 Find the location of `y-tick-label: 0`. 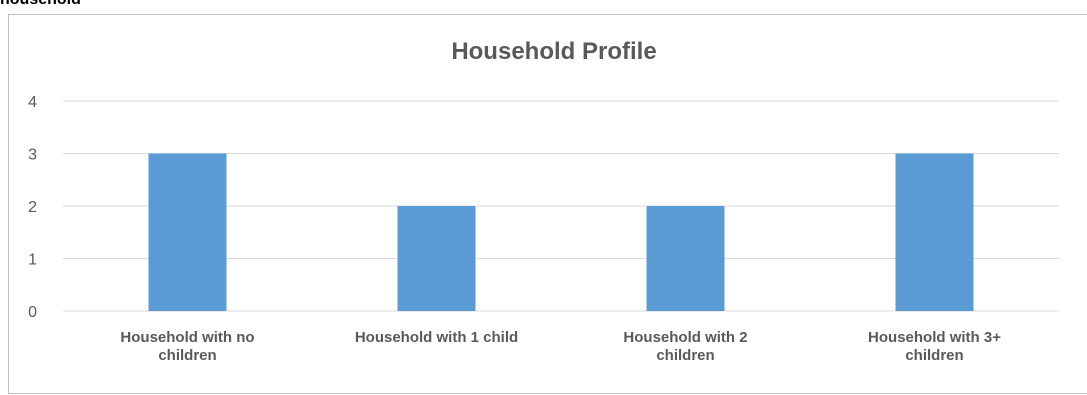

y-tick-label: 0 is located at coordinates (32, 312).